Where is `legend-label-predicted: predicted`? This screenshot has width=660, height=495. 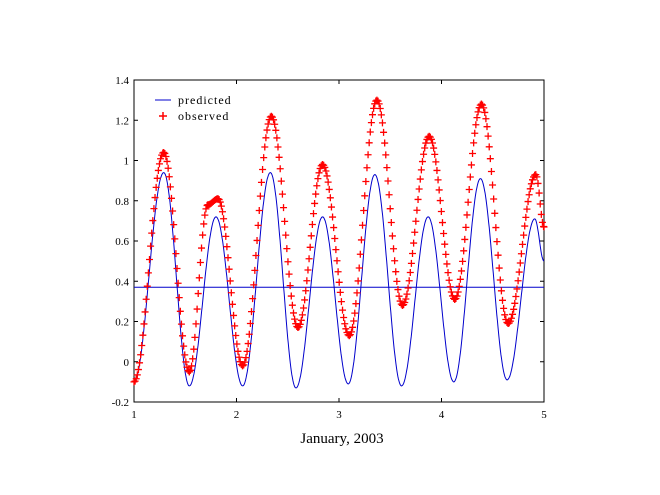 legend-label-predicted: predicted is located at coordinates (205, 100).